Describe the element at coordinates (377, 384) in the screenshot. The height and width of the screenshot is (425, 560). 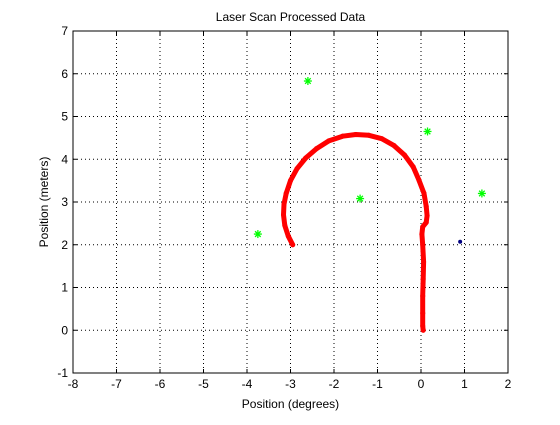
I see `x-tick-label: -1` at that location.